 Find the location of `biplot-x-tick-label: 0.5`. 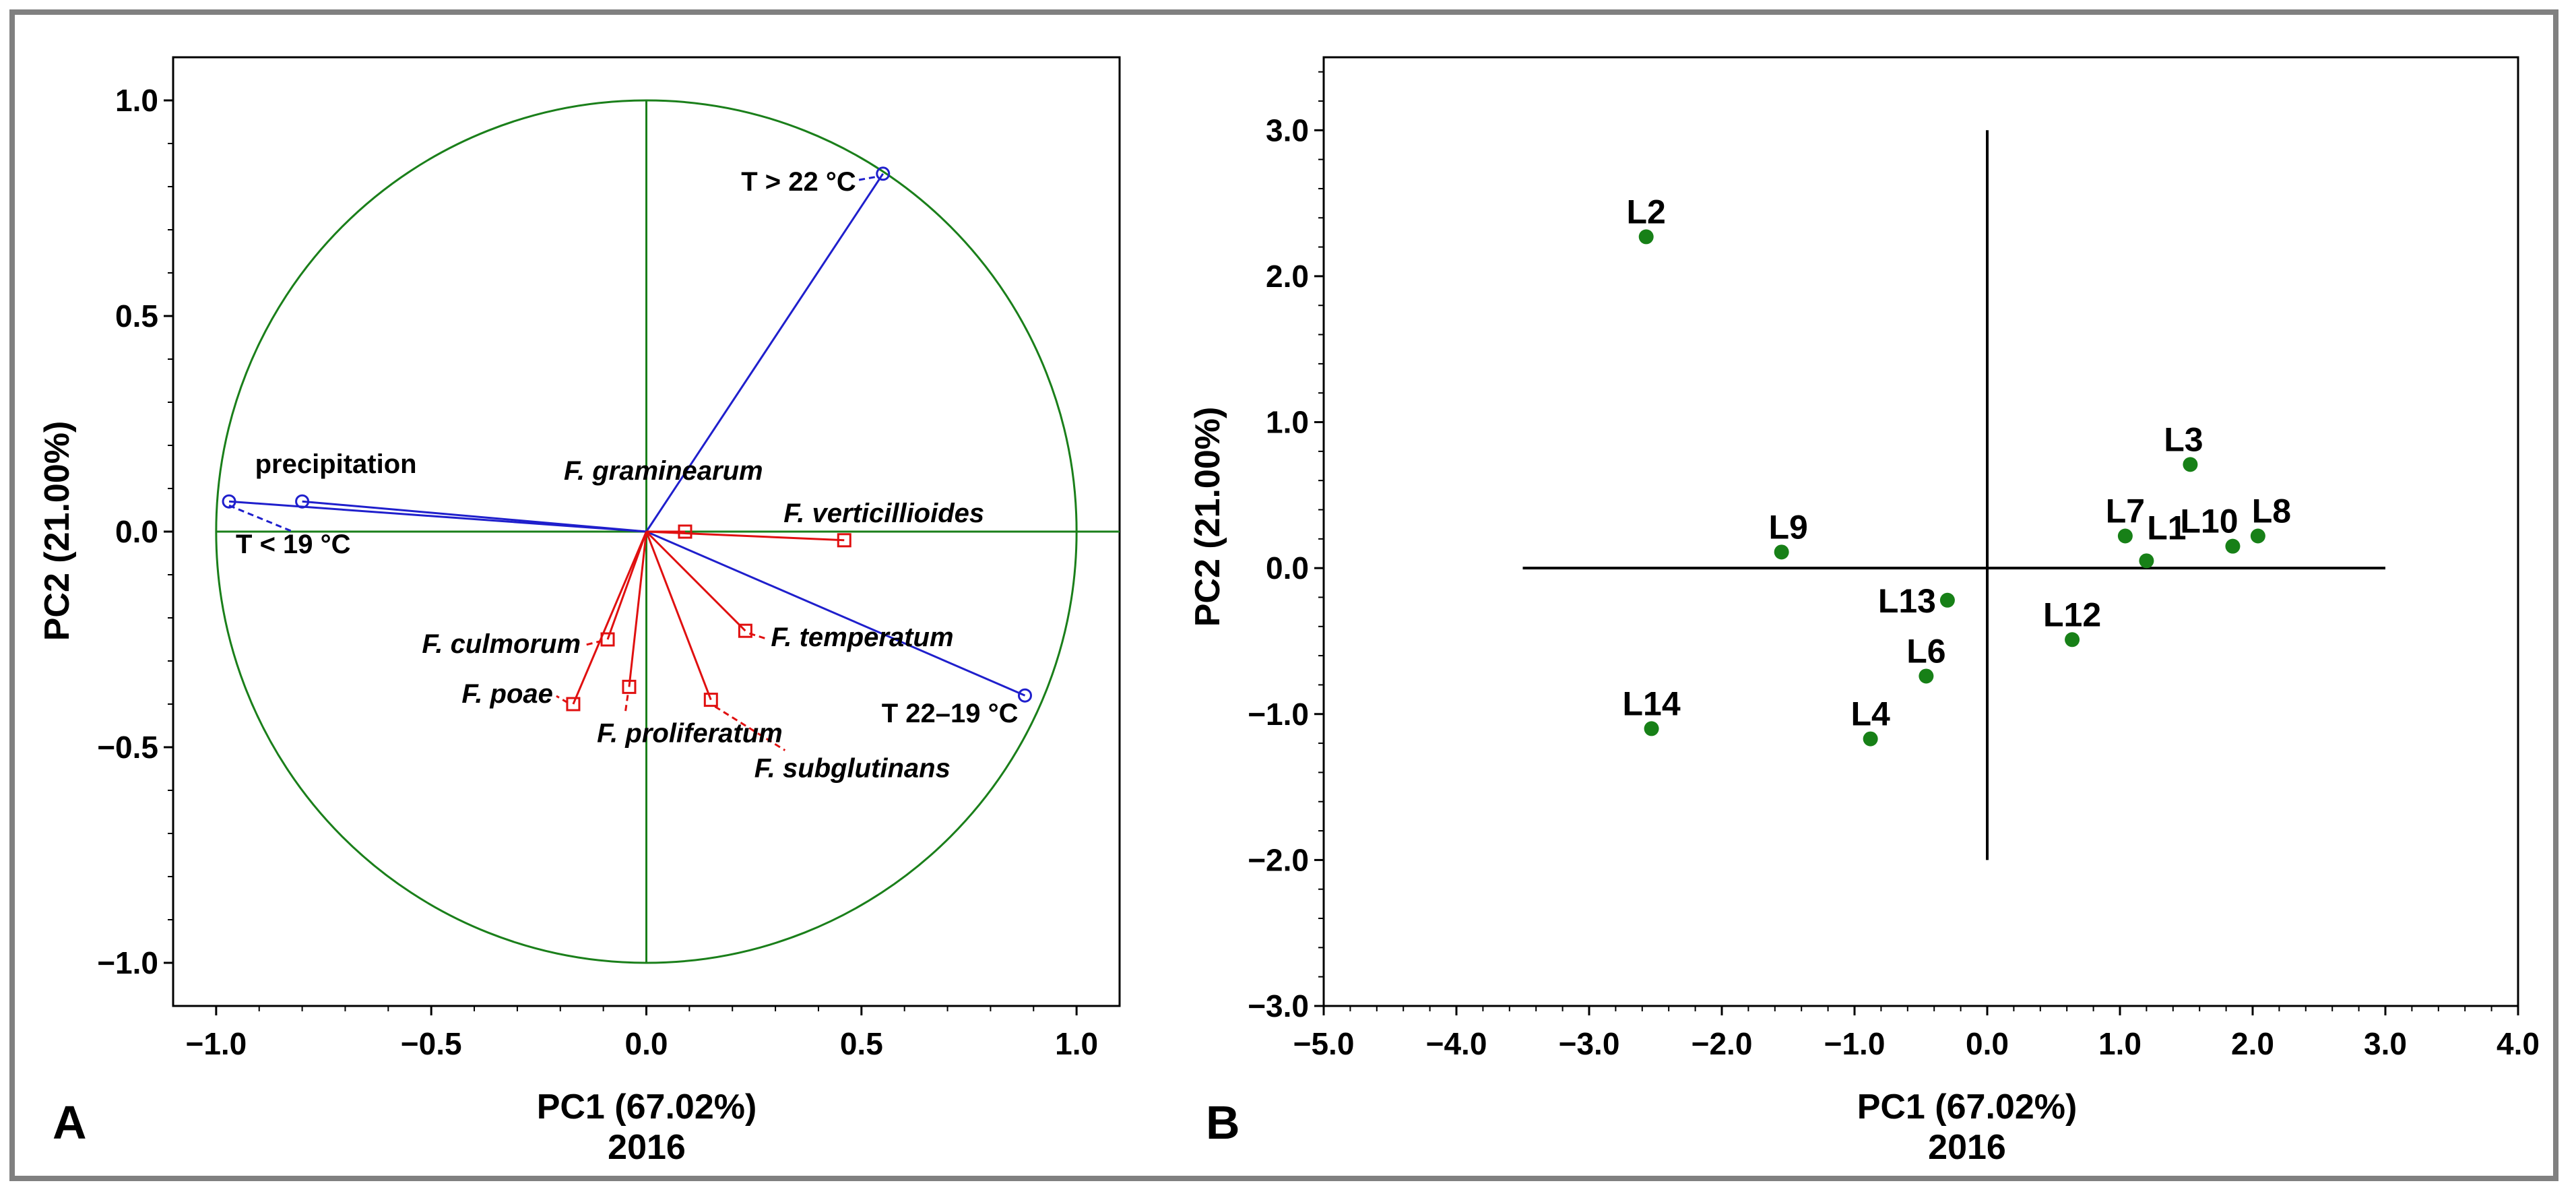

biplot-x-tick-label: 0.5 is located at coordinates (862, 1043).